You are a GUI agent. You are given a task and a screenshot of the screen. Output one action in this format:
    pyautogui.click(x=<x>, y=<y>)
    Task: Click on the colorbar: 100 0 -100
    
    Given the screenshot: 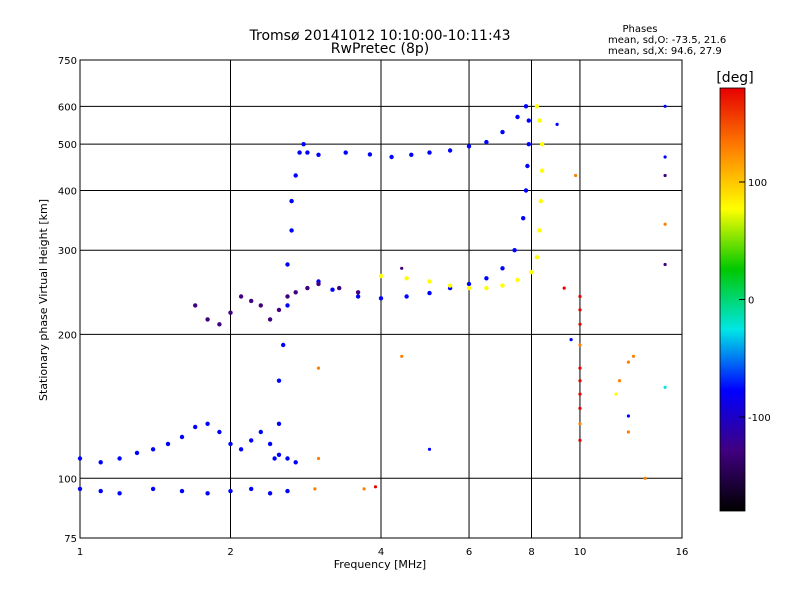 What is the action you would take?
    pyautogui.click(x=745, y=299)
    